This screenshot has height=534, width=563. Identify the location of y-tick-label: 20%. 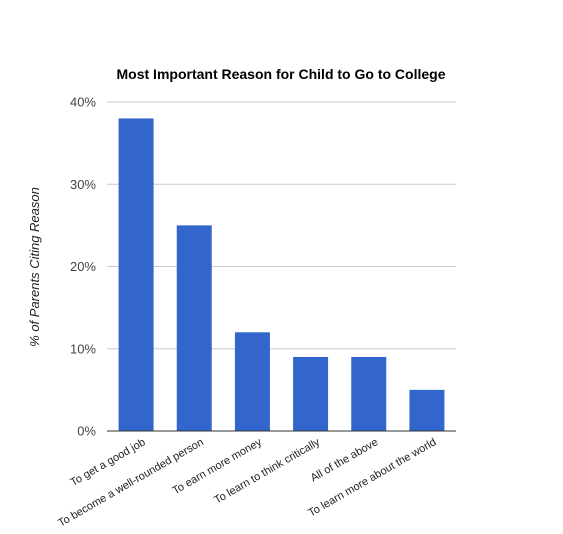
(83, 266).